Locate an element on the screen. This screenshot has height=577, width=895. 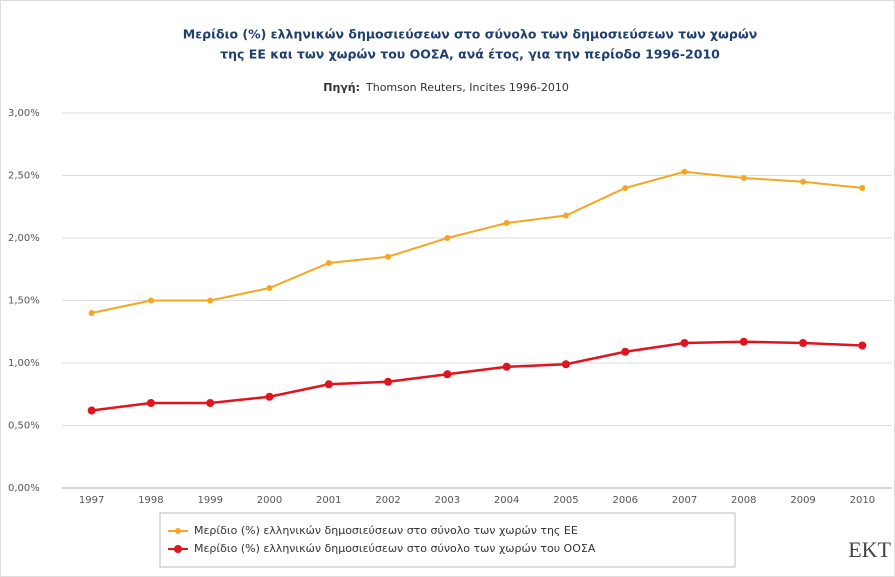
logo: EKT is located at coordinates (869, 549).